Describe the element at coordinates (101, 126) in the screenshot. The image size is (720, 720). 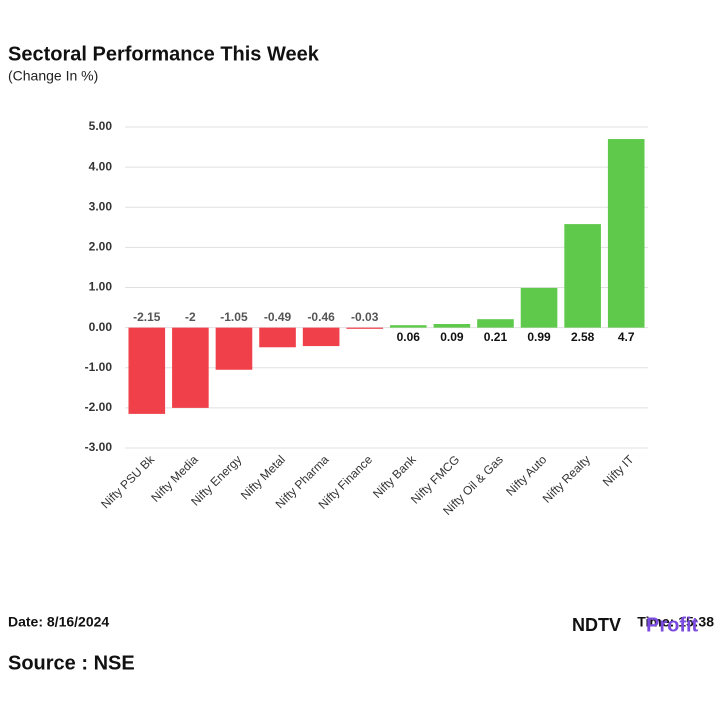
I see `y-tick-label: 5.00` at that location.